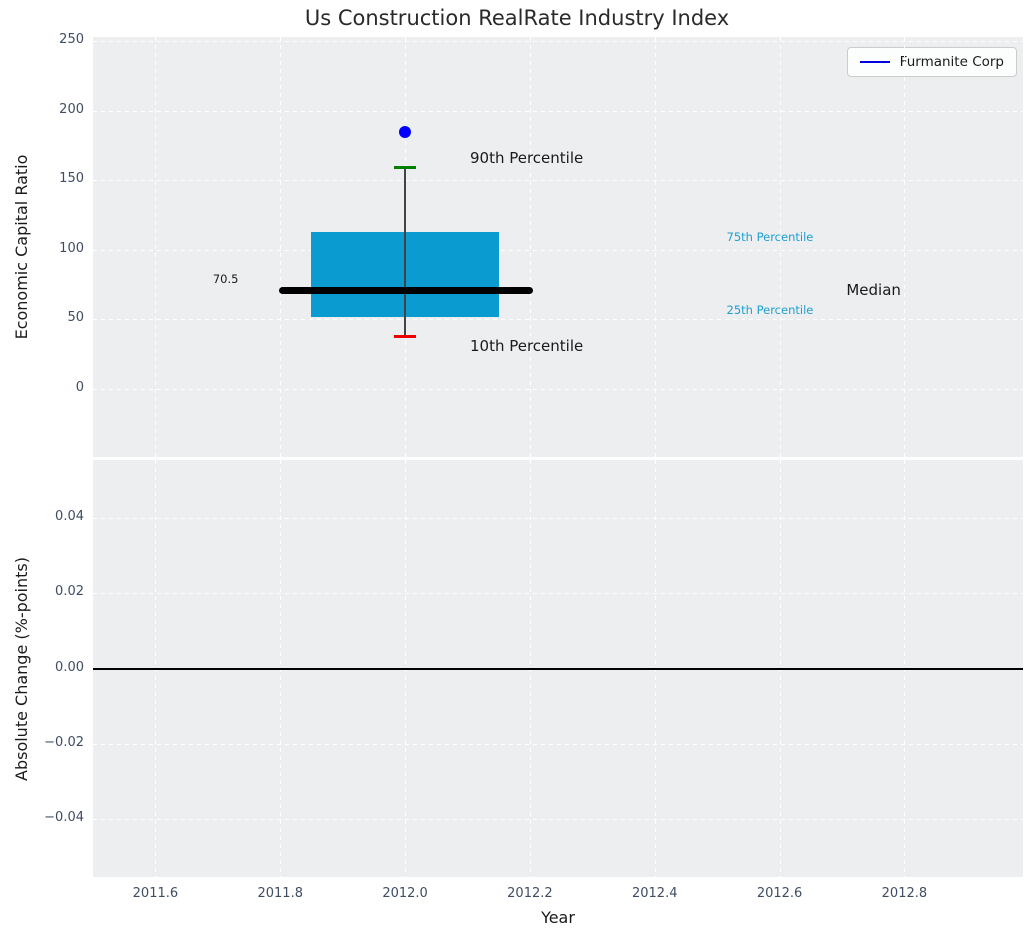 The width and height of the screenshot is (1034, 942). I want to click on p25-label: 25th Percentile, so click(770, 309).